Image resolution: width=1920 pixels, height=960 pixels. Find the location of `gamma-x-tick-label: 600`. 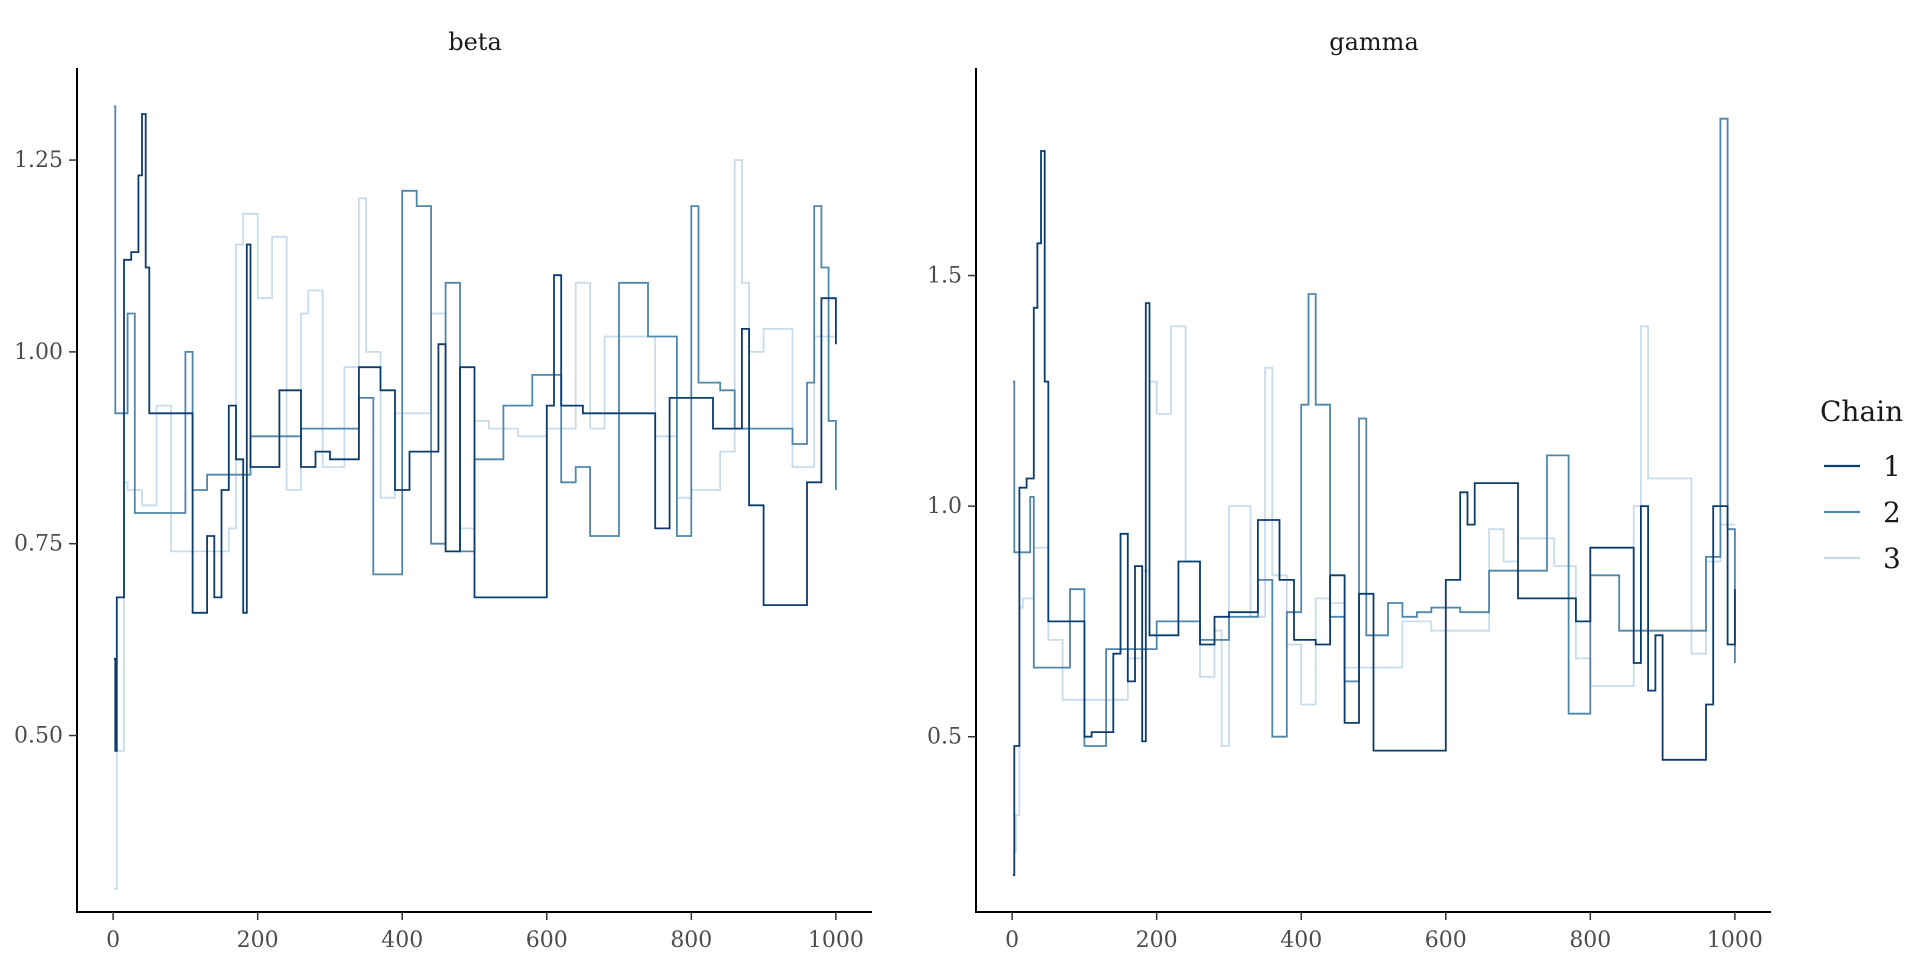

gamma-x-tick-label: 600 is located at coordinates (1446, 940).